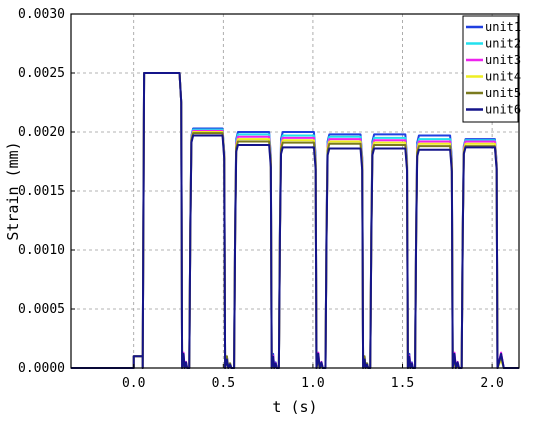 The height and width of the screenshot is (423, 550). What do you see at coordinates (503, 27) in the screenshot?
I see `legend-label-unit1: unit1` at bounding box center [503, 27].